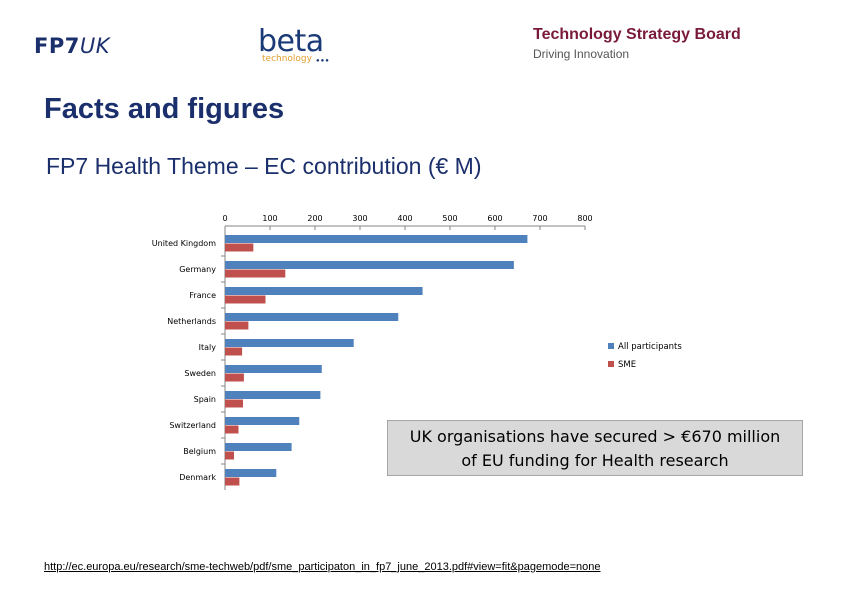 This screenshot has height=595, width=842. Describe the element at coordinates (449, 218) in the screenshot. I see `x-tick-label: 500` at that location.